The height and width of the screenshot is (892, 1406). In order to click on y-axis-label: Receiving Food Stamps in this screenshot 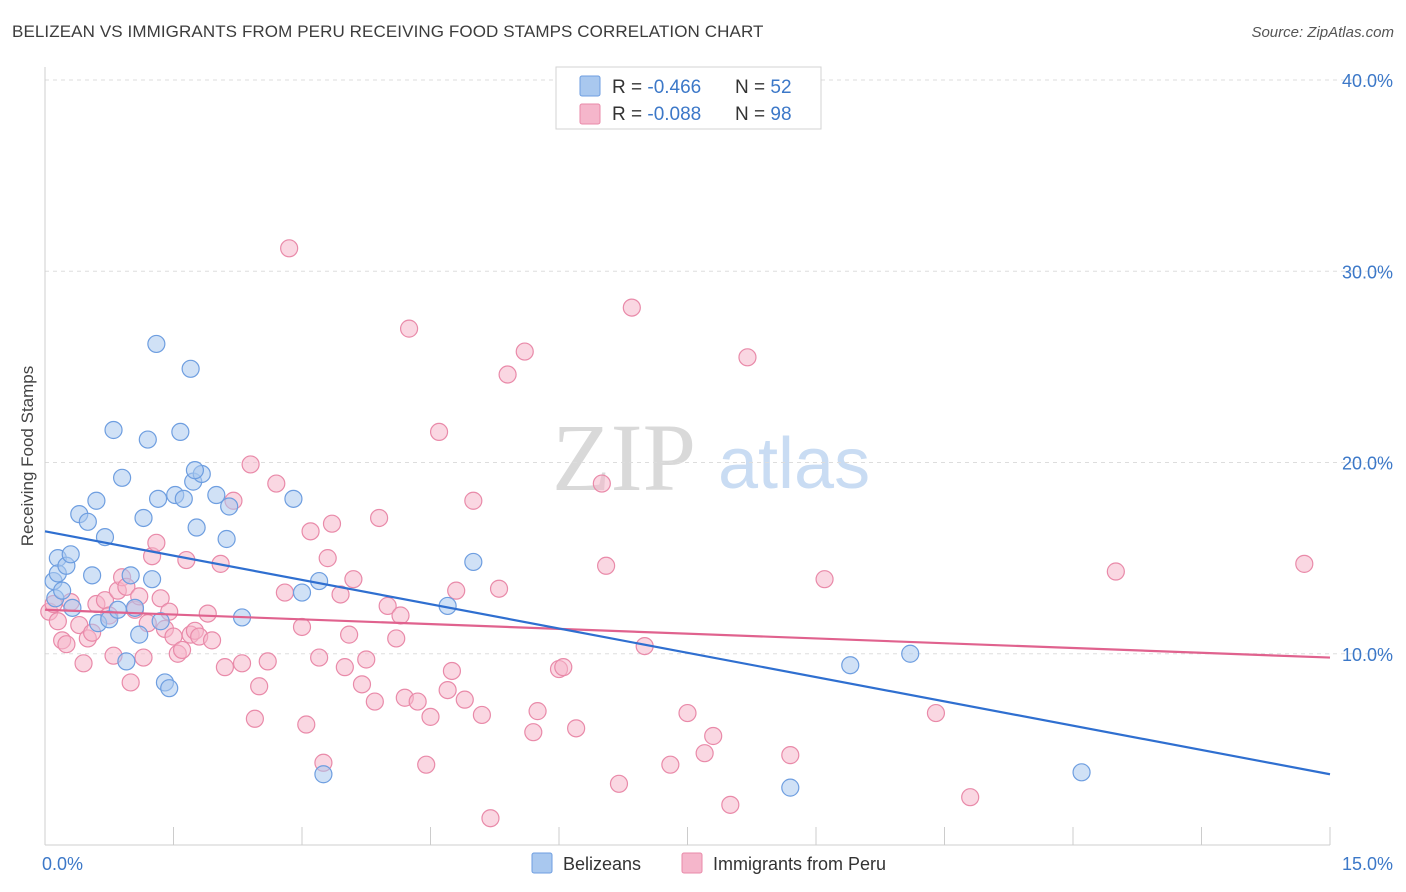, I will do `click(27, 456)`.